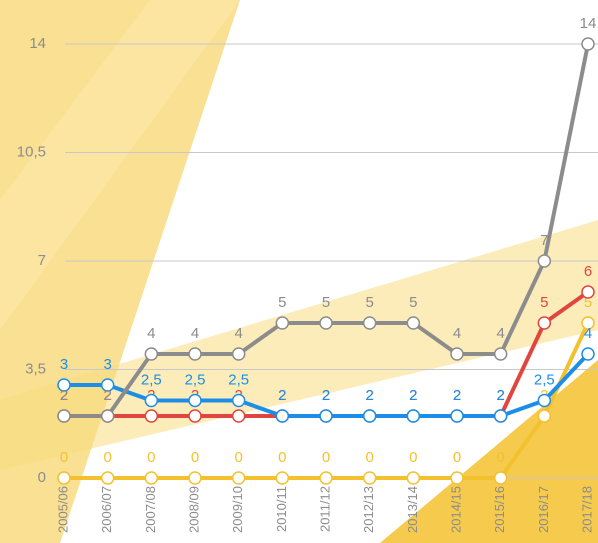 The width and height of the screenshot is (598, 543). Describe the element at coordinates (588, 271) in the screenshot. I see `data-label: 6` at that location.